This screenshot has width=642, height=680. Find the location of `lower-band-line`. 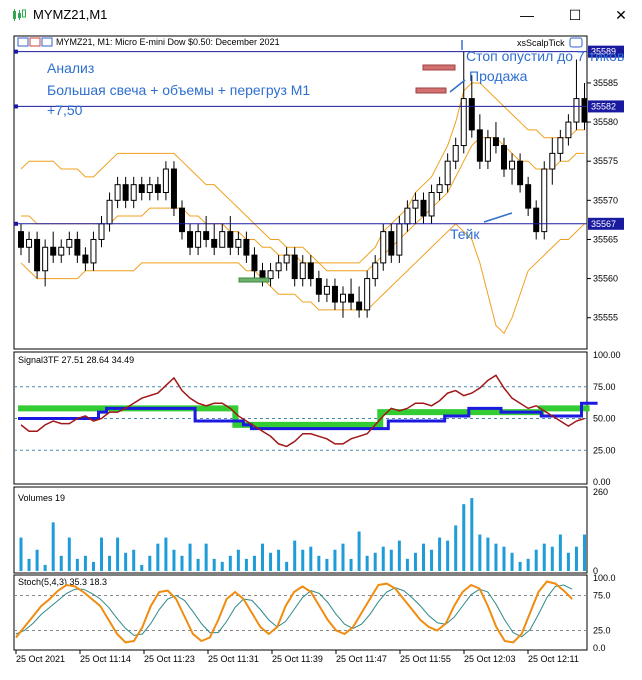

lower-band-line is located at coordinates (302, 279).